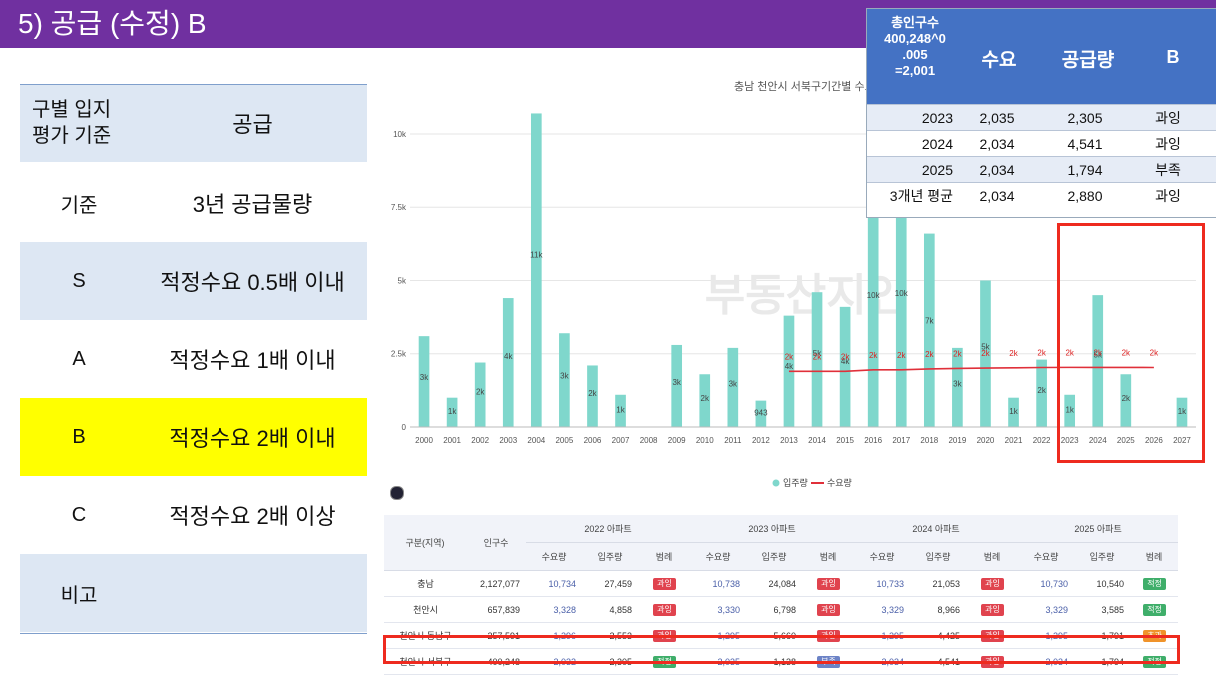 The width and height of the screenshot is (1216, 684). What do you see at coordinates (404, 427) in the screenshot?
I see `y-tick-label: 0` at bounding box center [404, 427].